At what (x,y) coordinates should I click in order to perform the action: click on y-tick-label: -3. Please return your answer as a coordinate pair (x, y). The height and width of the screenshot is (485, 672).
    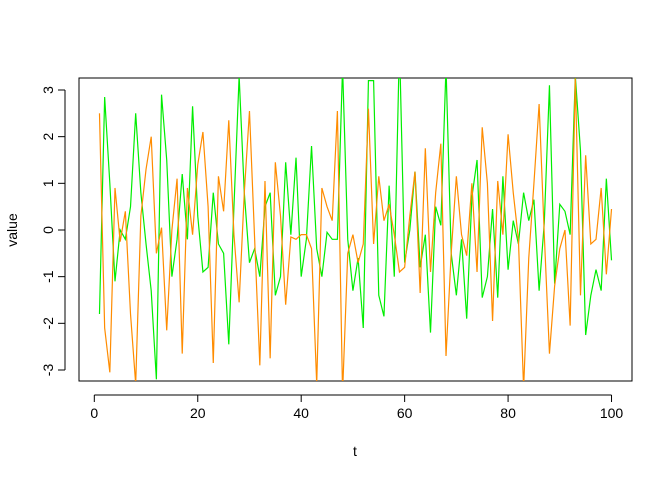
    Looking at the image, I should click on (48, 370).